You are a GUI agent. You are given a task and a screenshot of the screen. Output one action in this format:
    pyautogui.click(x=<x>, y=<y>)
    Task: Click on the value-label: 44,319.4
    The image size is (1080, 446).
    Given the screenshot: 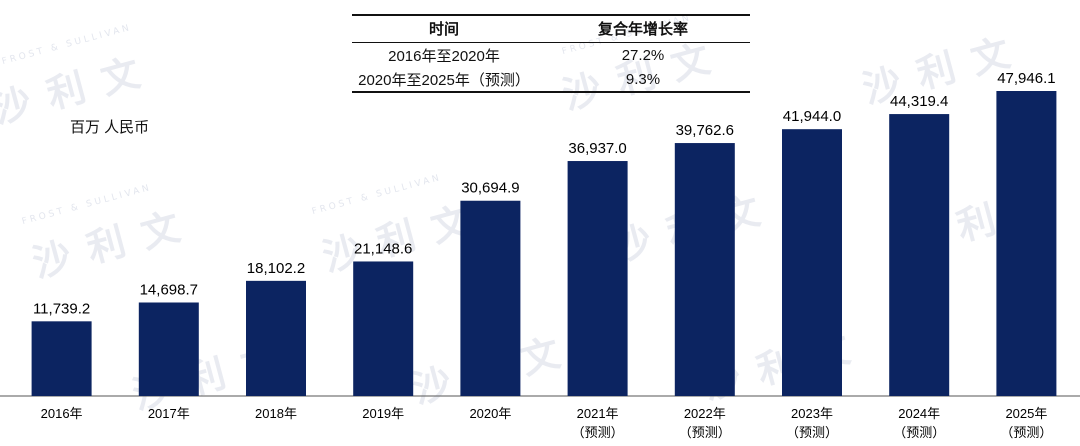 What is the action you would take?
    pyautogui.click(x=919, y=101)
    